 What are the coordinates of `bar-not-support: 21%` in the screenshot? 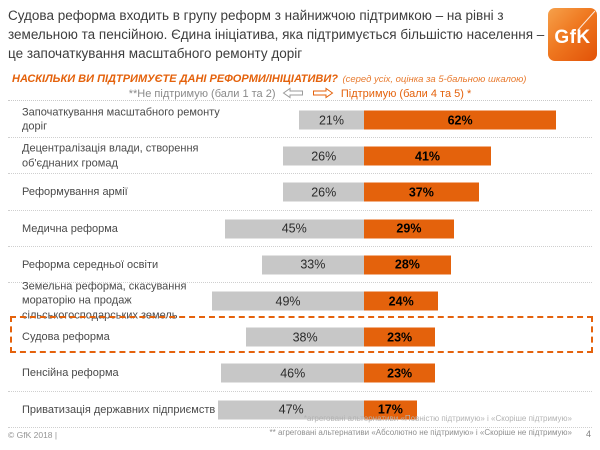 It's located at (331, 120).